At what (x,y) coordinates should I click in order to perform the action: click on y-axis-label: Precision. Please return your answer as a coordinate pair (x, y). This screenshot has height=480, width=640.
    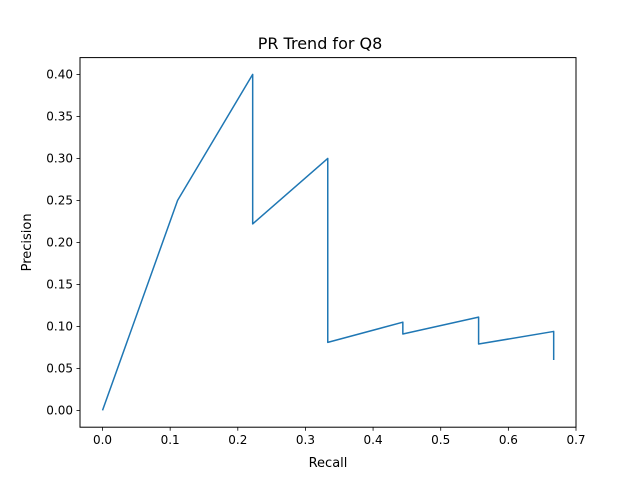
    Looking at the image, I should click on (27, 242).